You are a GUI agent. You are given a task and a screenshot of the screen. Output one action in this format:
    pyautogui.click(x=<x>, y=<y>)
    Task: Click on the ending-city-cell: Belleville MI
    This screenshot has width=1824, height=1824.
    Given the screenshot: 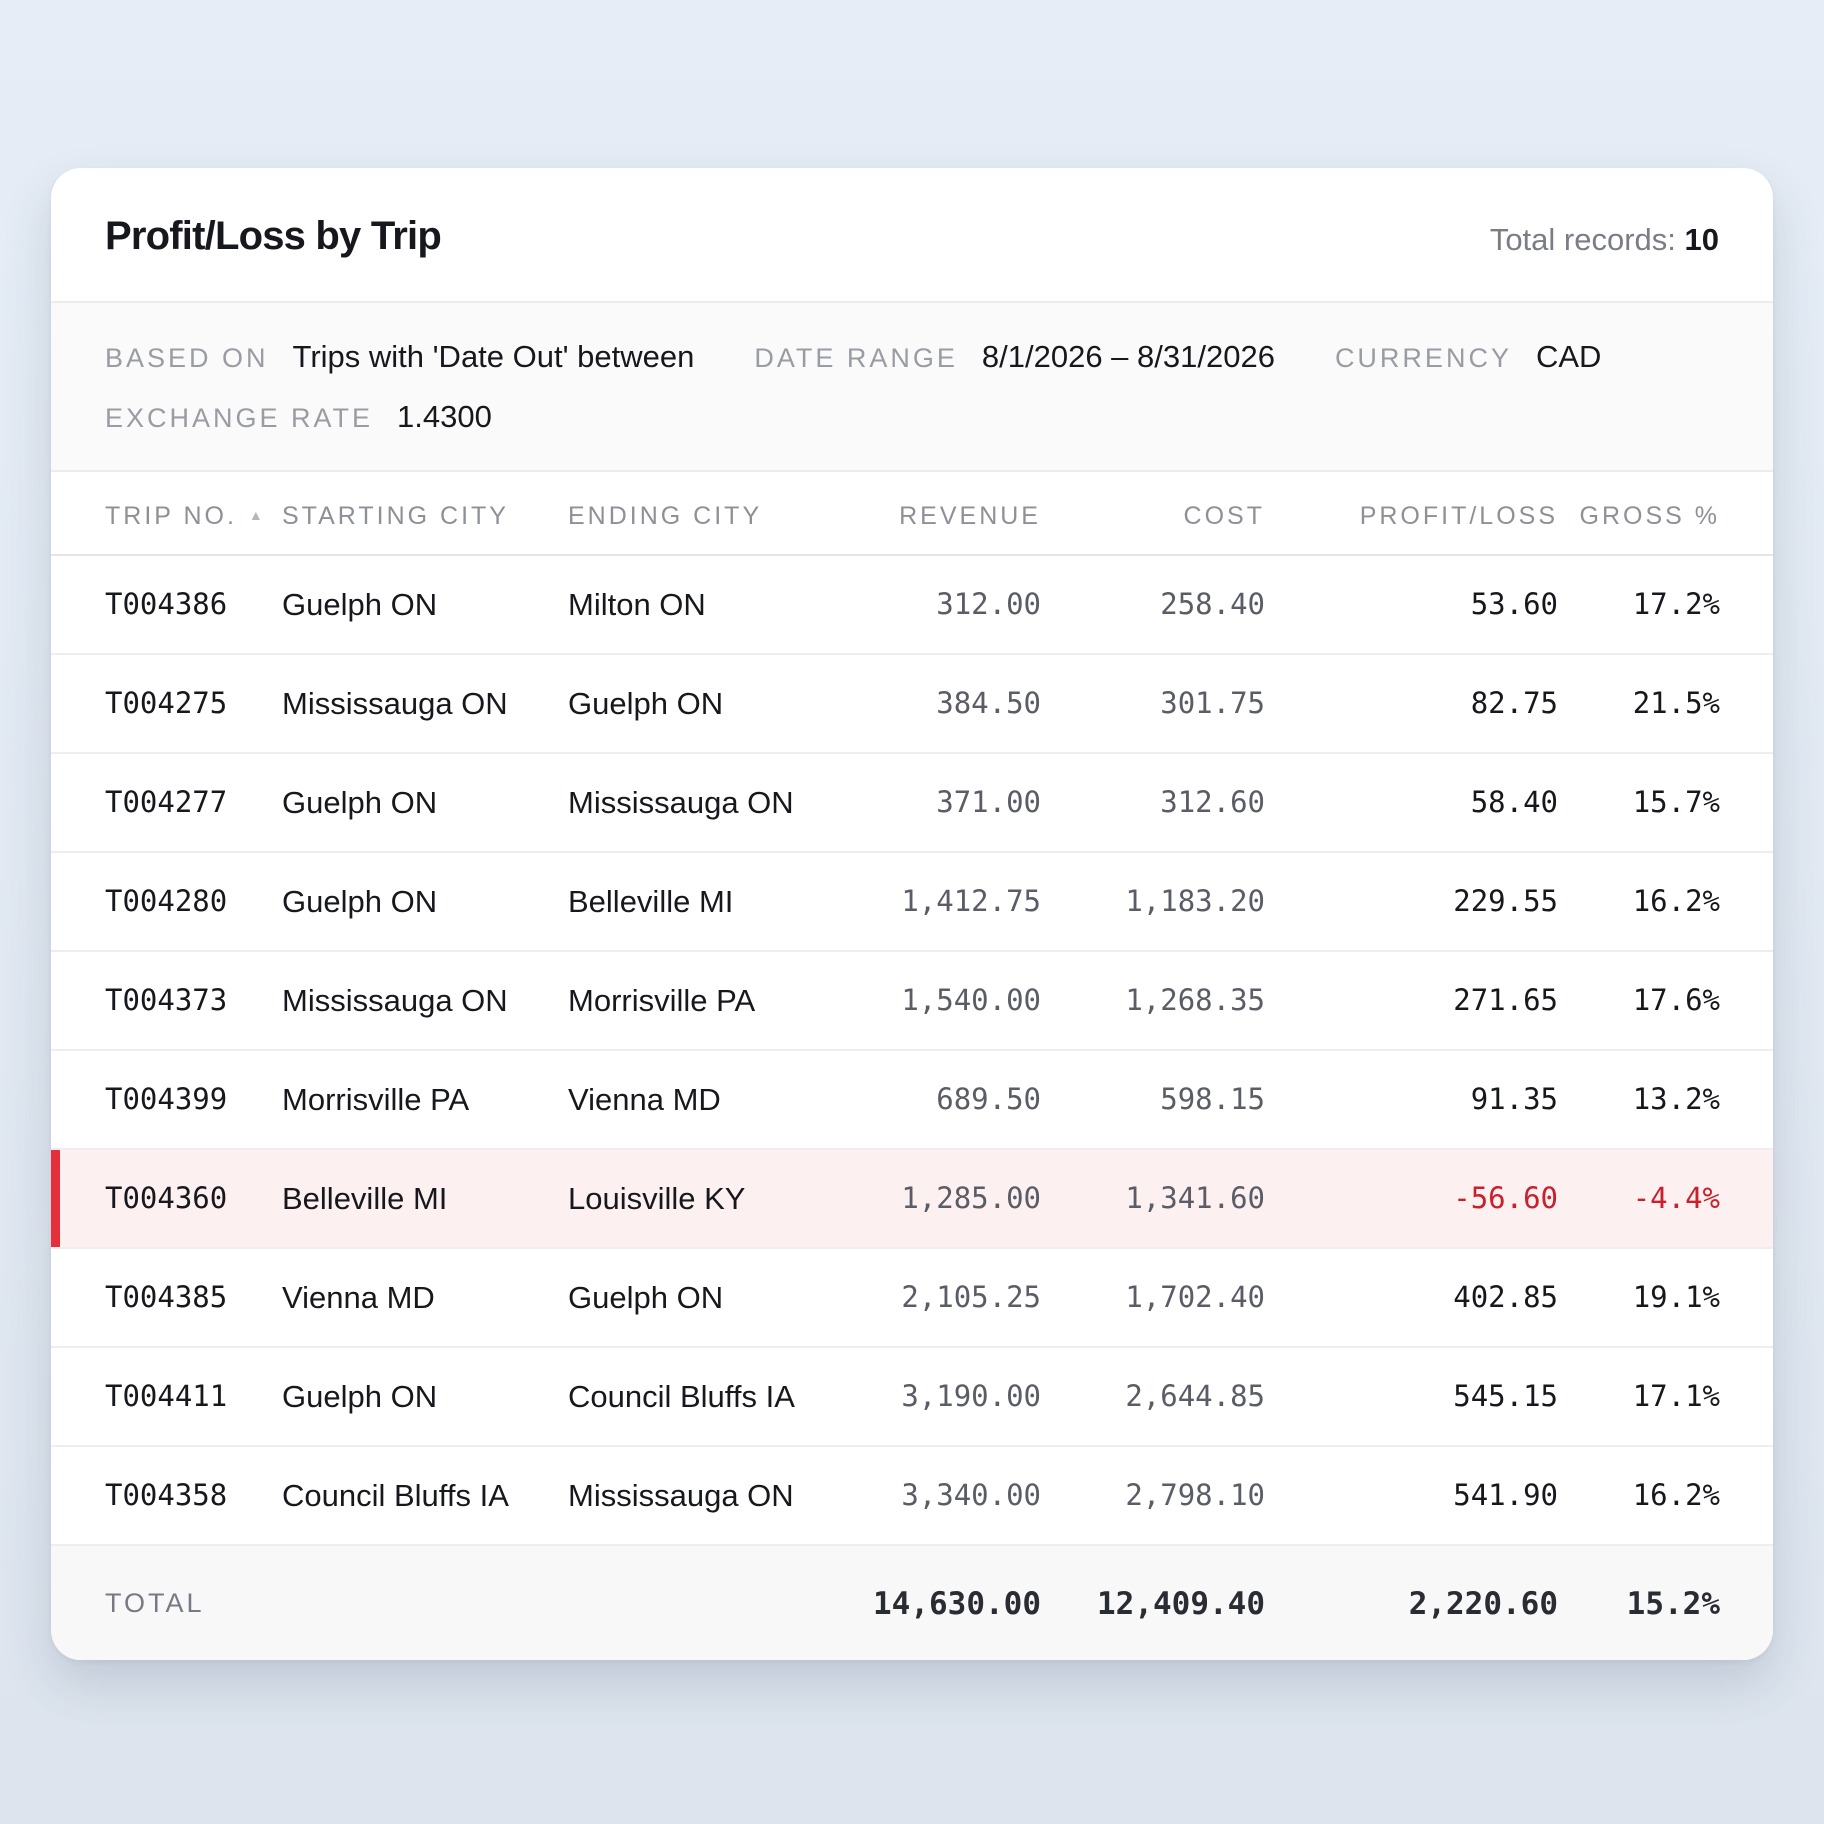 What is the action you would take?
    pyautogui.click(x=651, y=901)
    